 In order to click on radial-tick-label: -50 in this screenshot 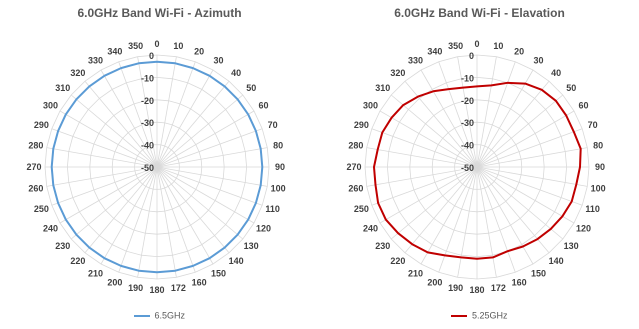, I will do `click(467, 168)`.